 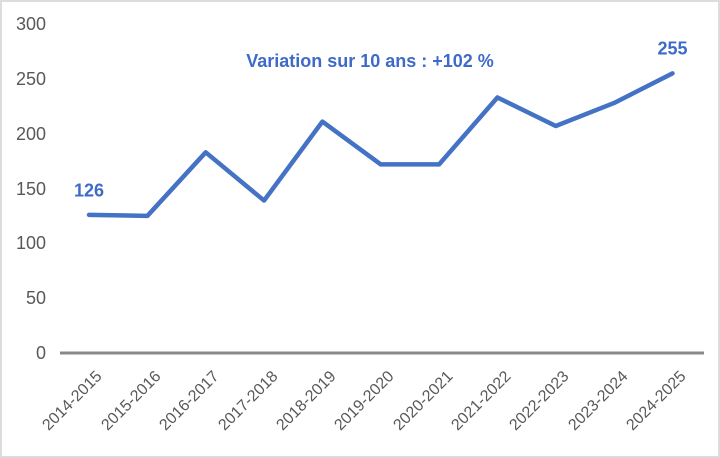 What do you see at coordinates (30, 188) in the screenshot?
I see `y-axis-tick-label: 150` at bounding box center [30, 188].